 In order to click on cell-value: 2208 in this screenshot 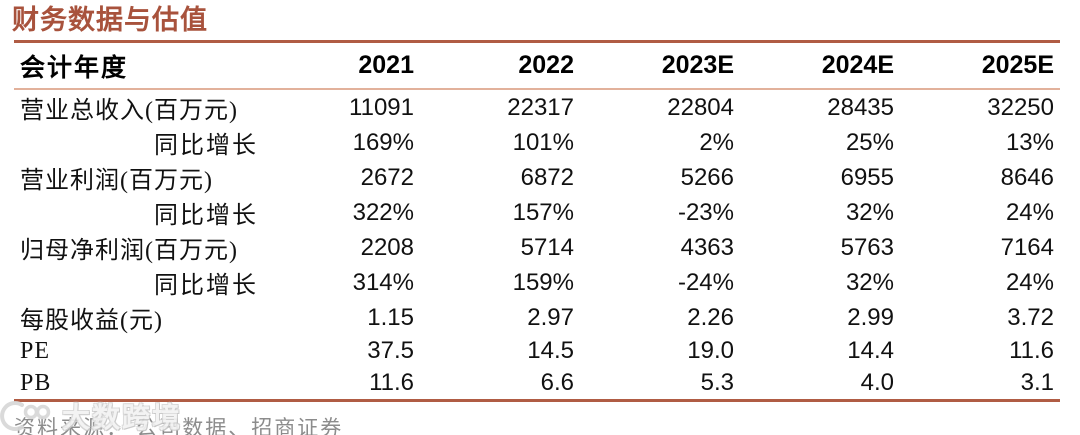, I will do `click(387, 247)`.